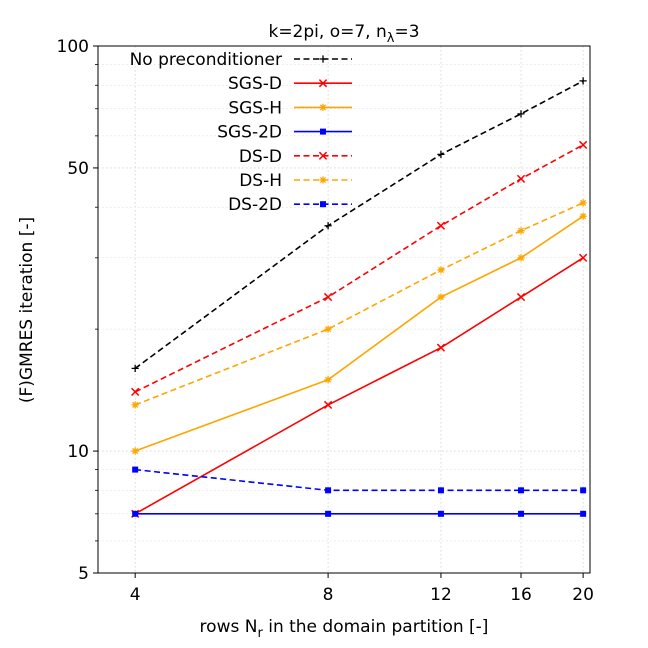 This screenshot has width=648, height=648. Describe the element at coordinates (83, 574) in the screenshot. I see `y-tick-label: 5` at that location.